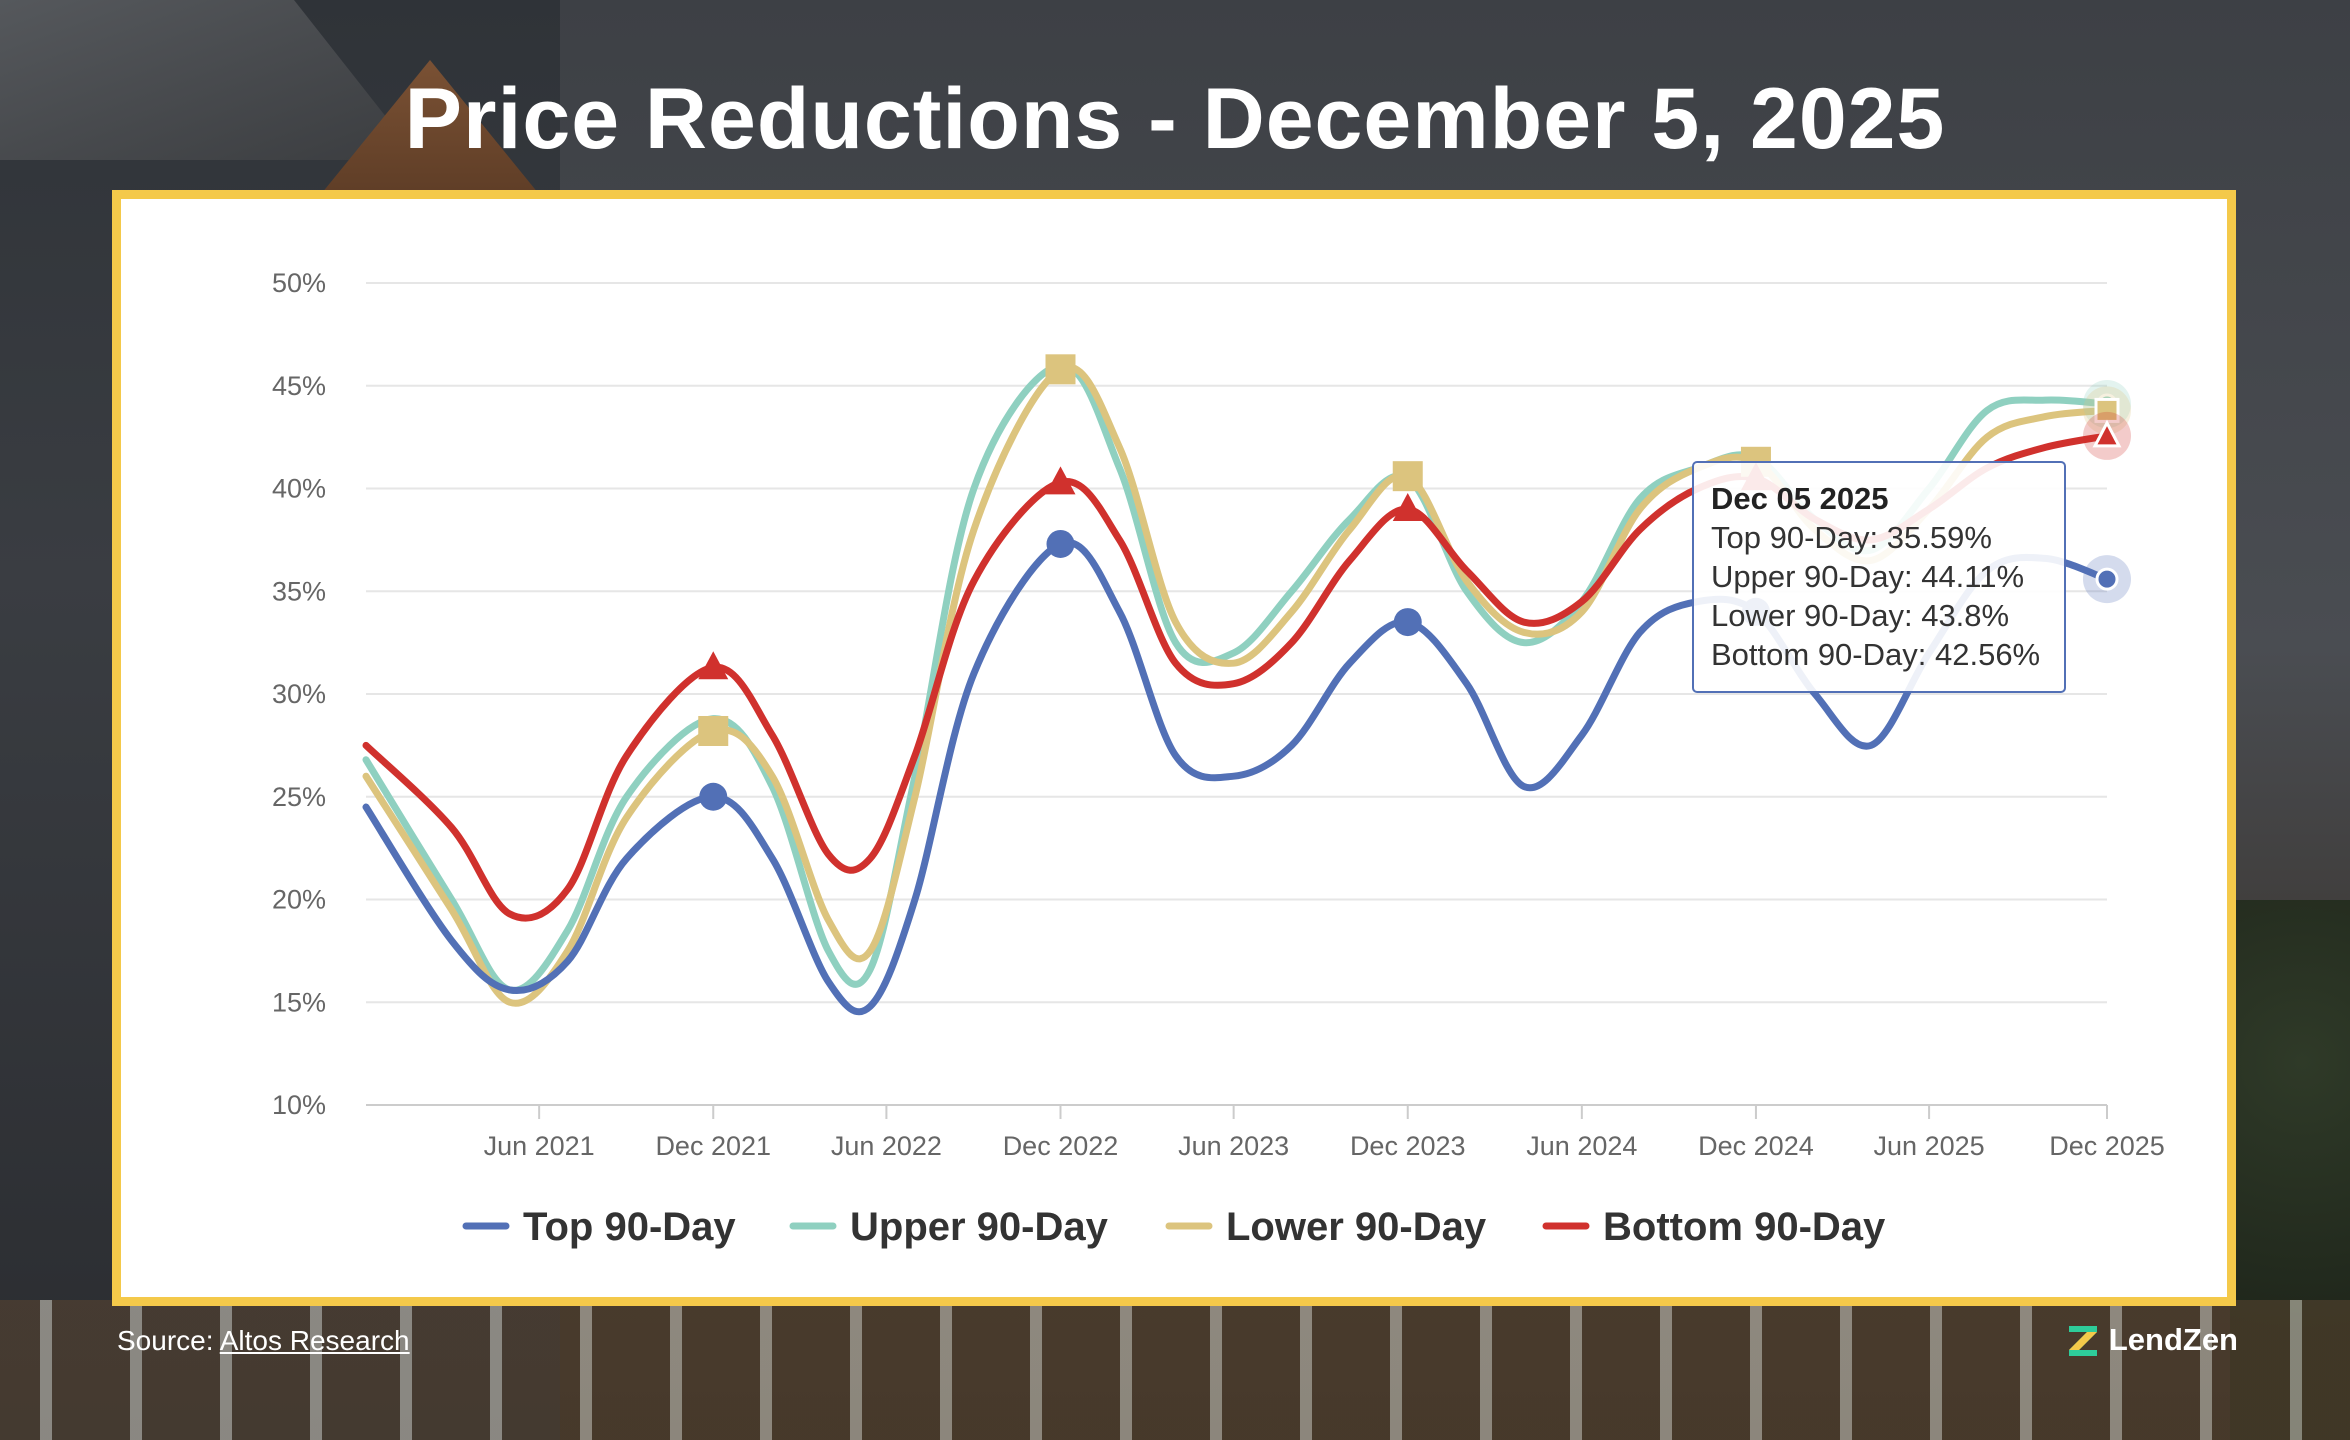 This screenshot has height=1440, width=2350. I want to click on x-tick-label: Jun 2024, so click(1581, 1146).